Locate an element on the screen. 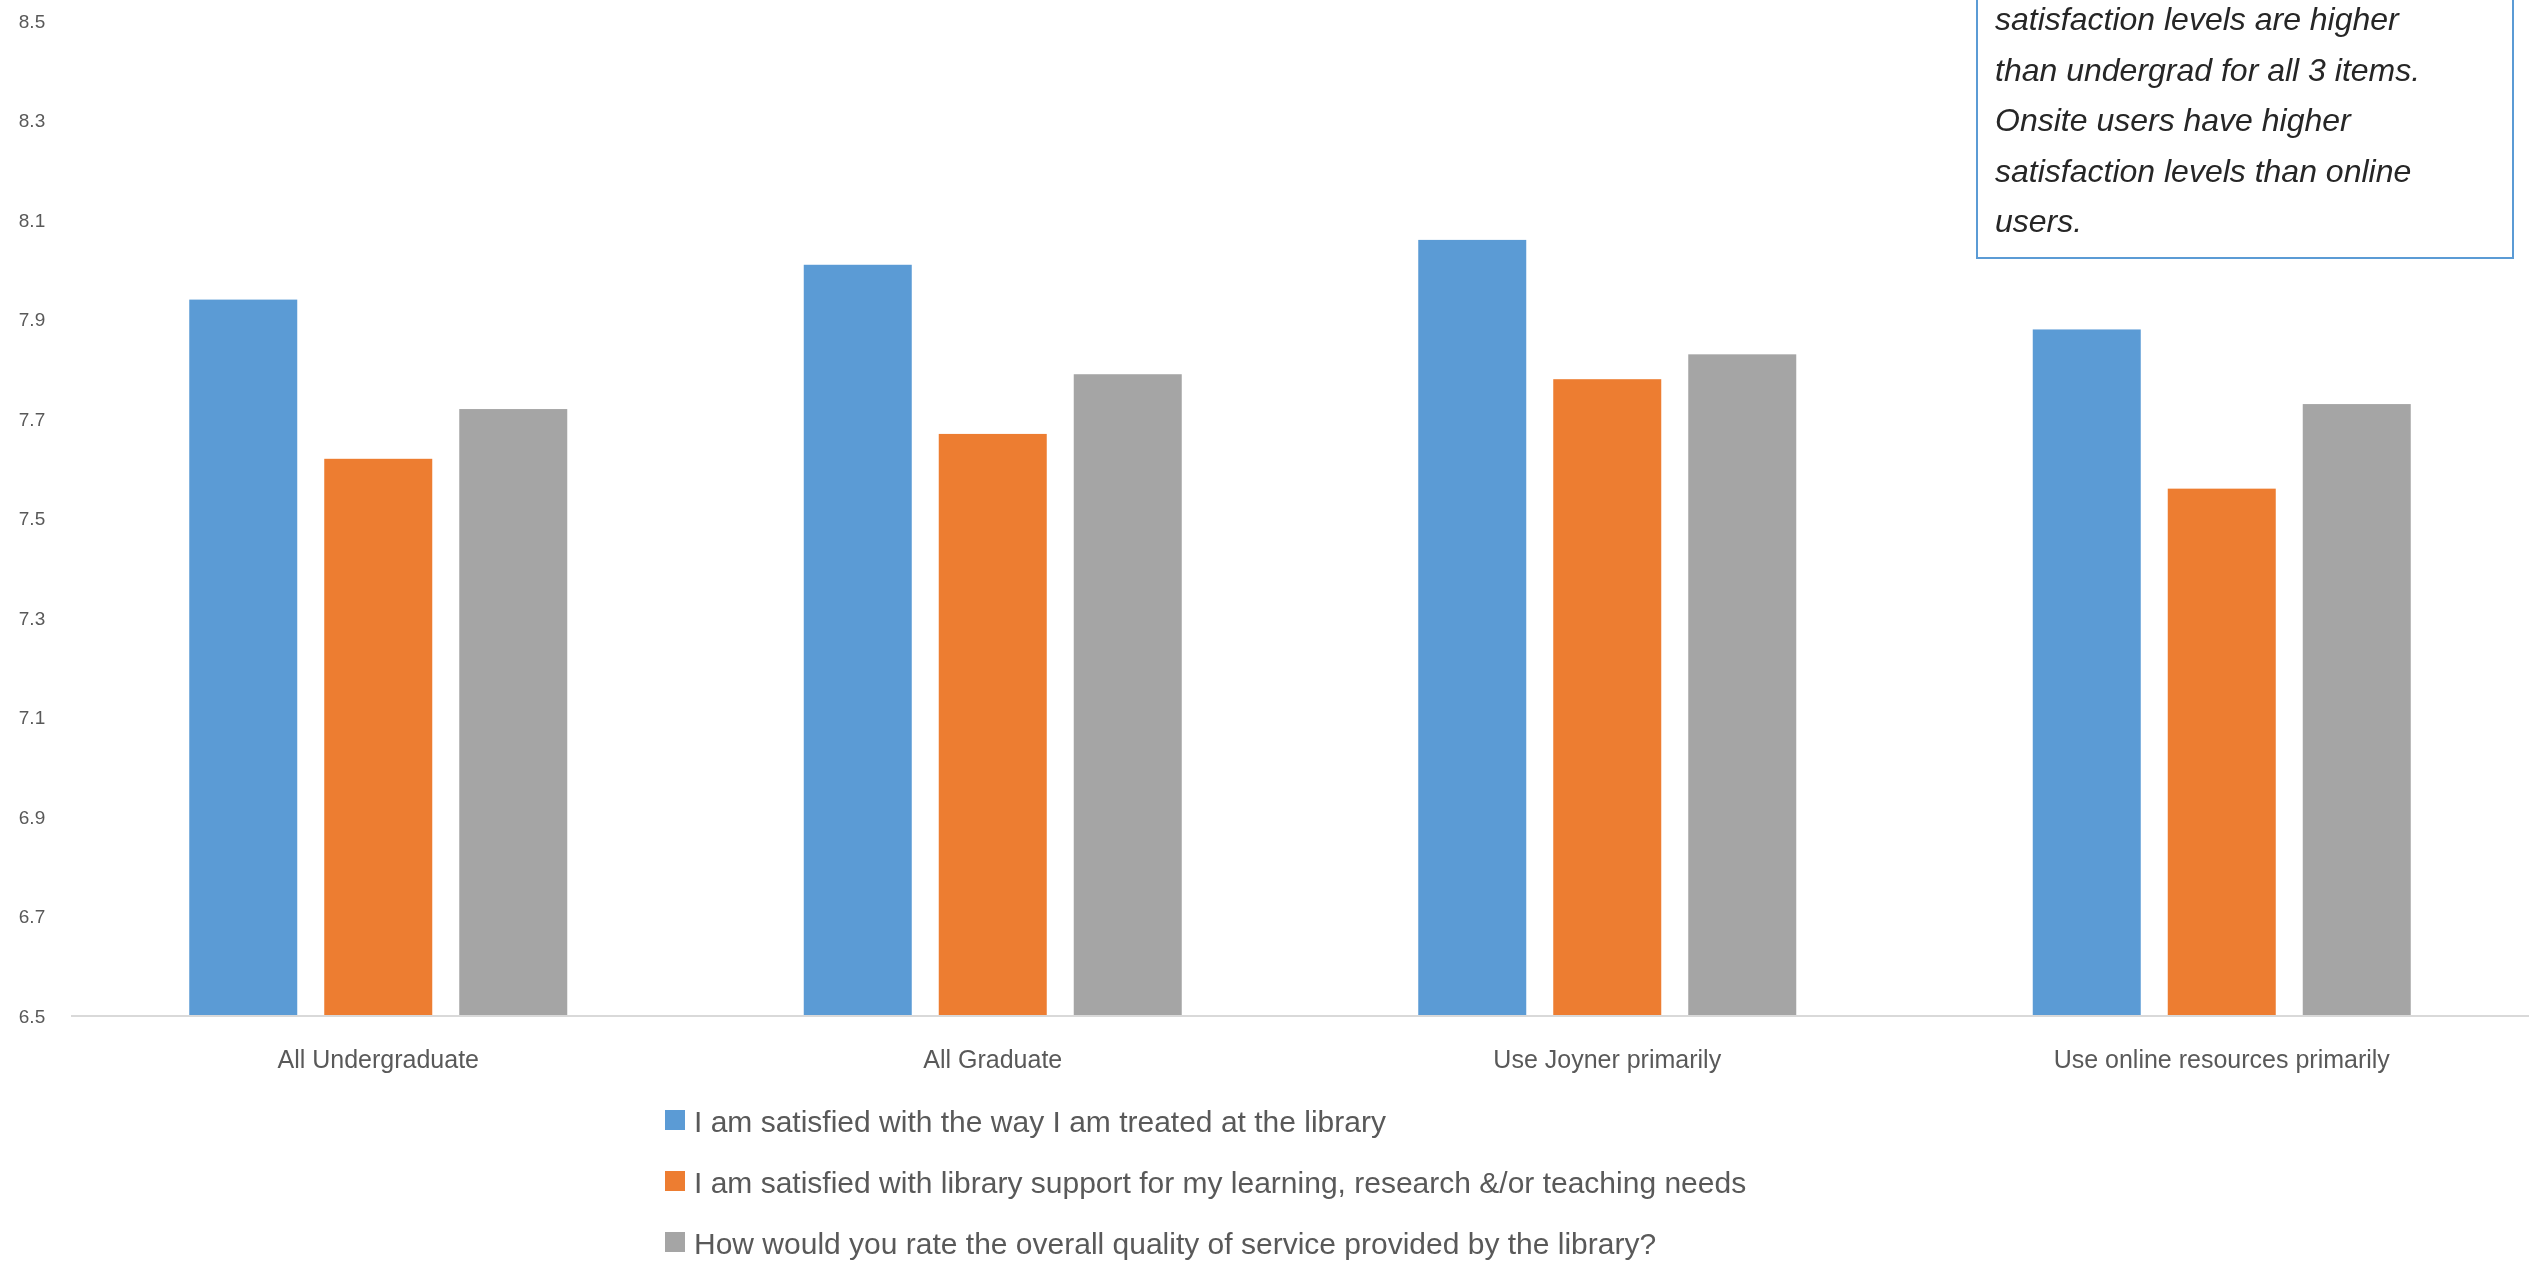  legend-label: I am satisfied with library support for my learning, research &/or teaching needs is located at coordinates (1220, 1182).